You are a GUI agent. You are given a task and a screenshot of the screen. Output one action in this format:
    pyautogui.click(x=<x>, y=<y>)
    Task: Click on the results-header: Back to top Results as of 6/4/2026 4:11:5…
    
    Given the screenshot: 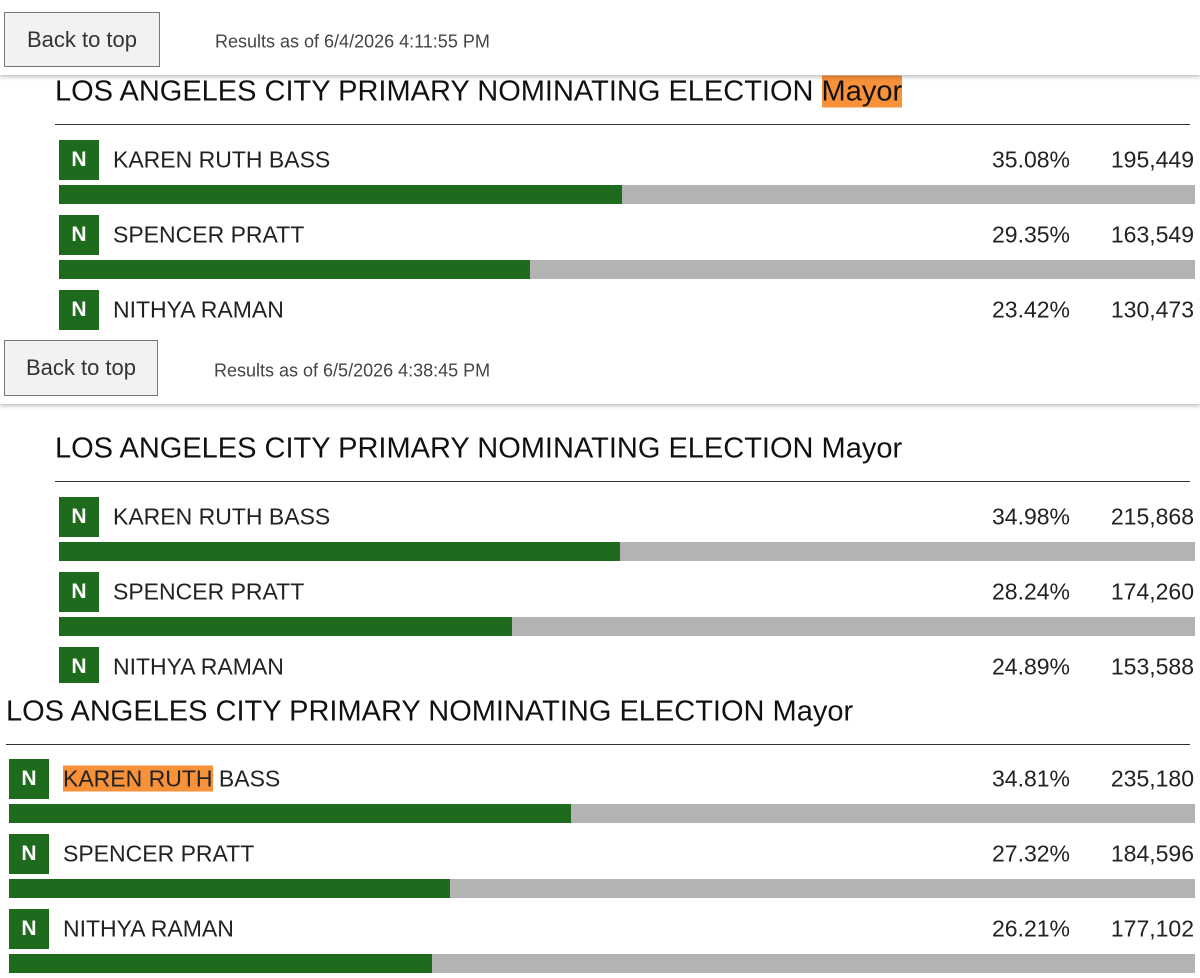 What is the action you would take?
    pyautogui.click(x=600, y=37)
    